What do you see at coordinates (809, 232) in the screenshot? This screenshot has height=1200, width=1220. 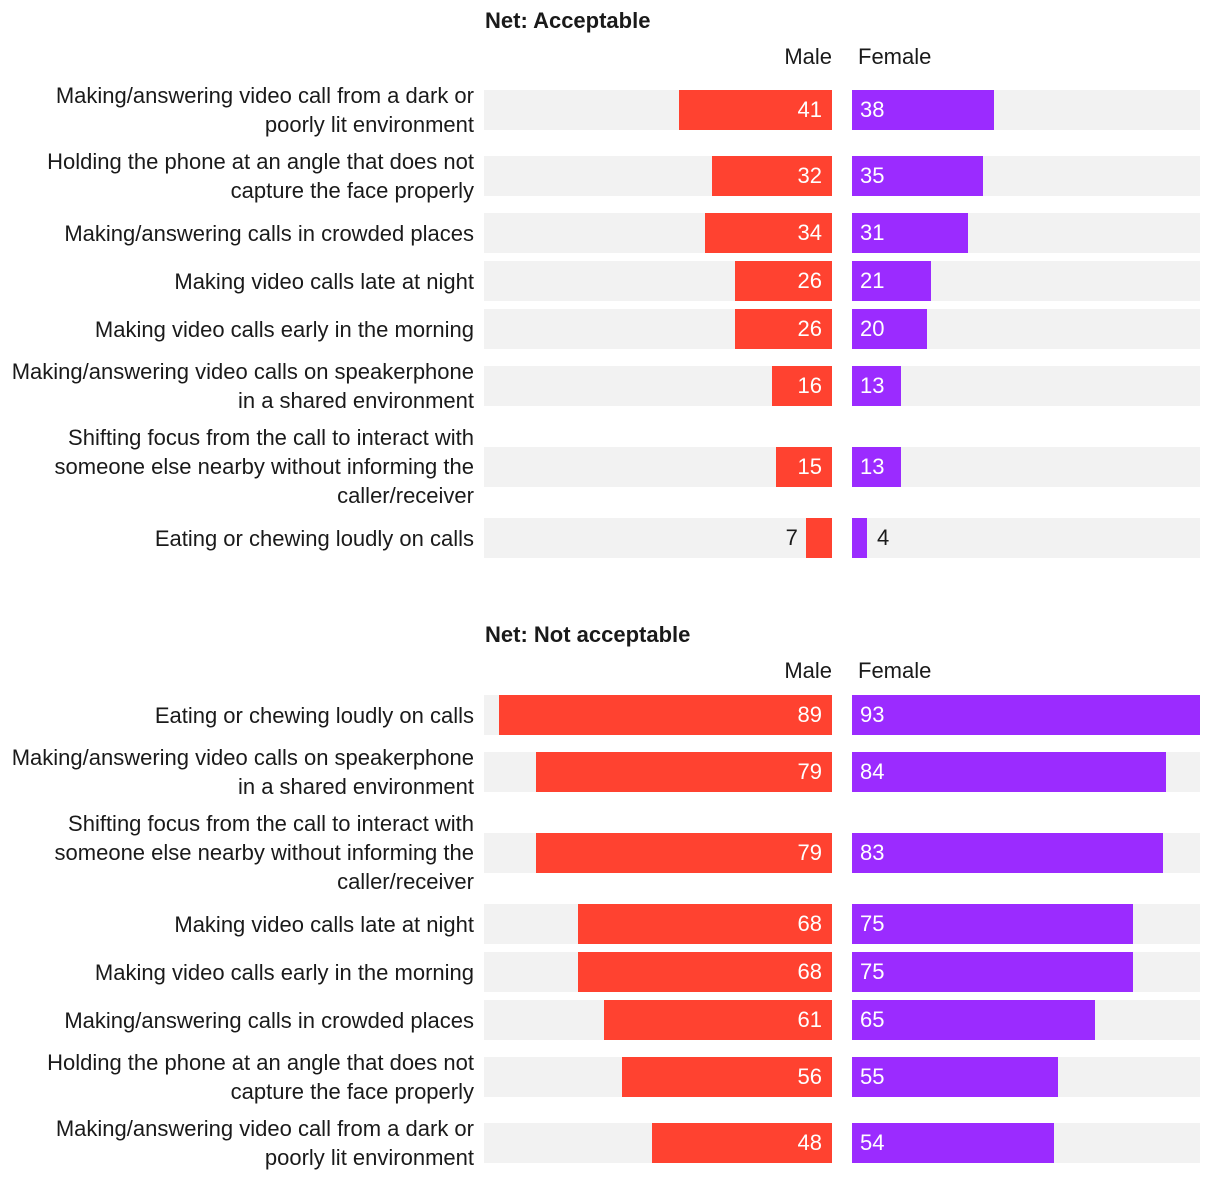 I see `value-label: 34` at bounding box center [809, 232].